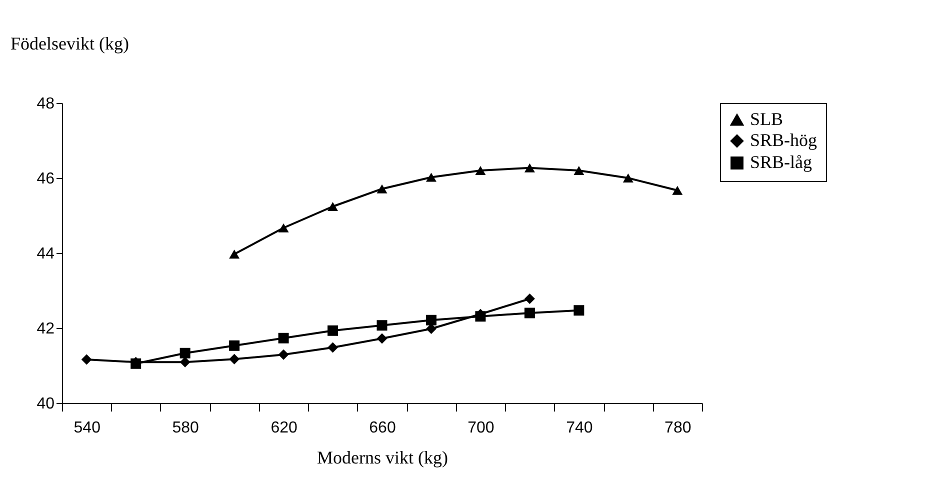 The height and width of the screenshot is (493, 936). Describe the element at coordinates (784, 140) in the screenshot. I see `legend-label: SRB-hög` at that location.